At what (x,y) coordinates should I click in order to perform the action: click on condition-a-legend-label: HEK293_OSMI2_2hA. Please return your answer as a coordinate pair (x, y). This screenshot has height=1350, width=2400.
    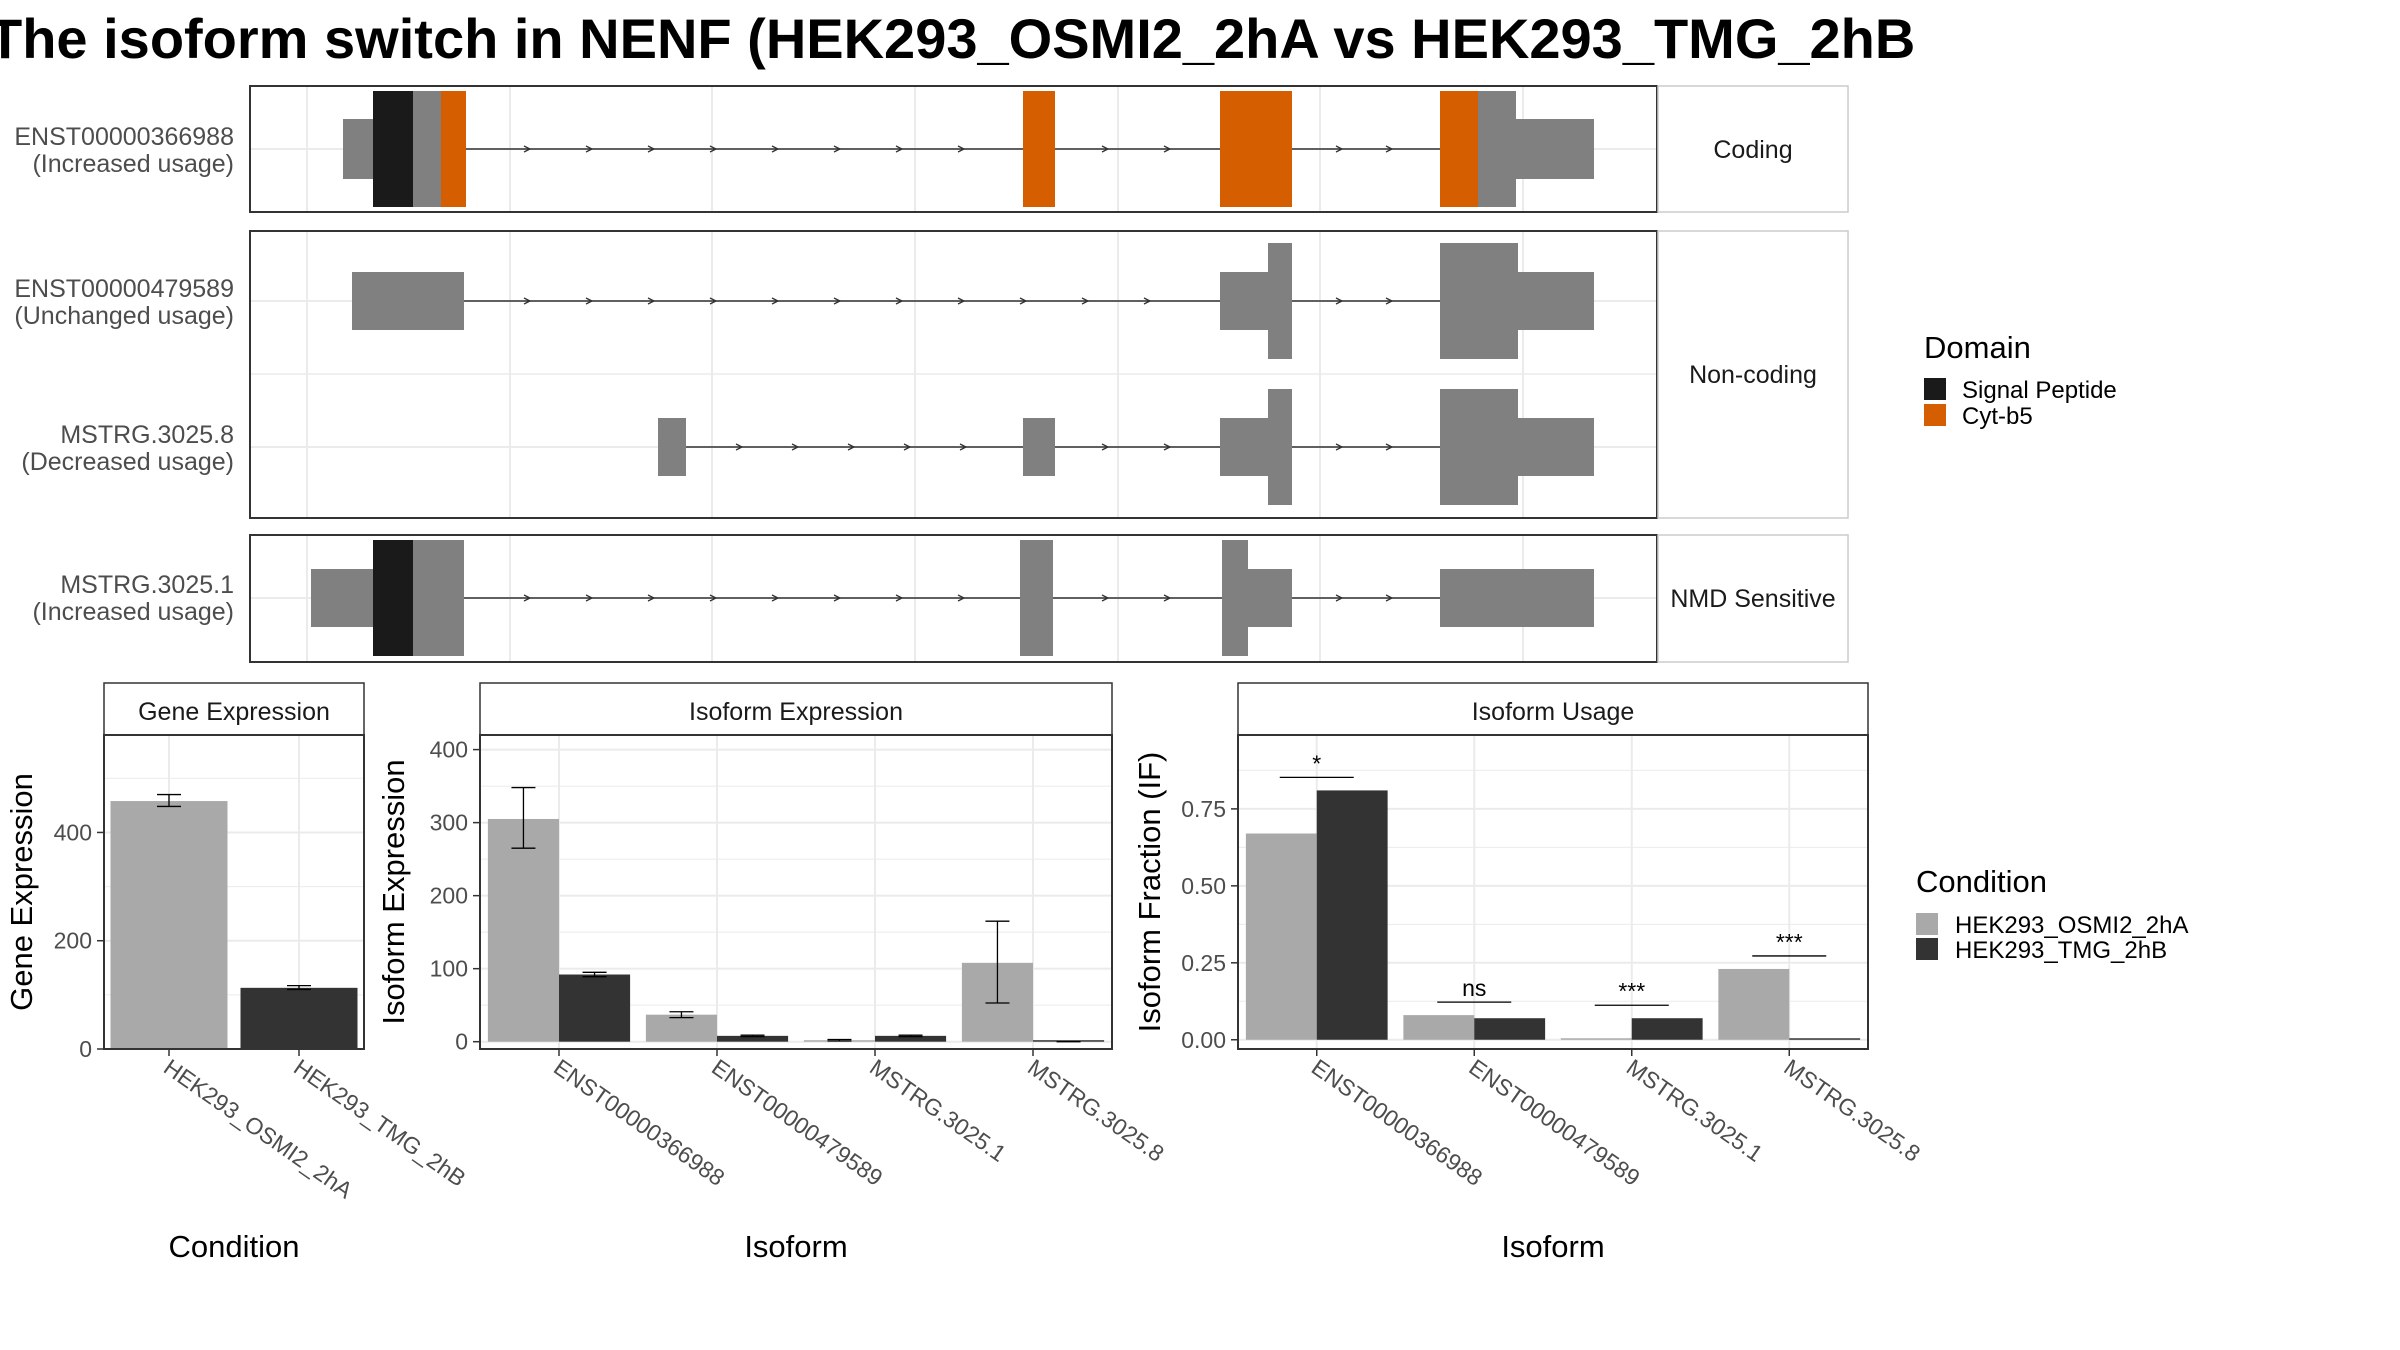
    Looking at the image, I should click on (2071, 925).